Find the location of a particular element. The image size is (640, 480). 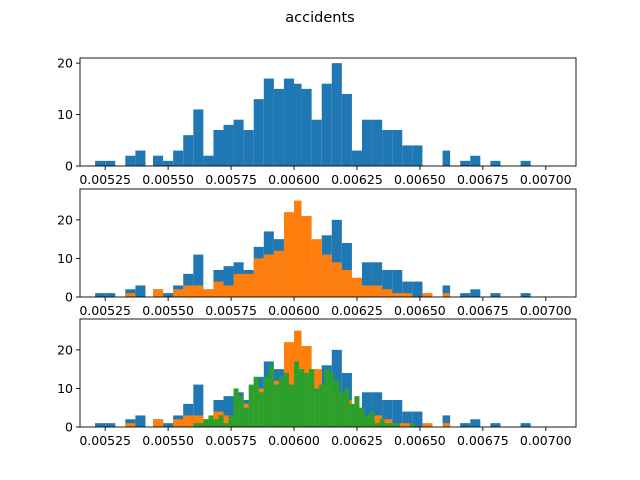

histogram-bar-s2-b7 is located at coordinates (198, 291).